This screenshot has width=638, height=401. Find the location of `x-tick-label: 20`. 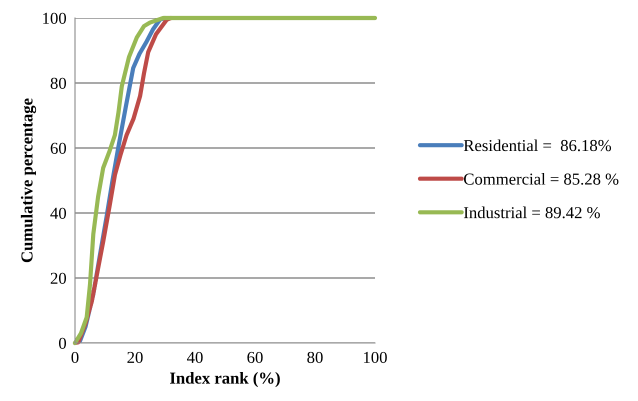

x-tick-label: 20 is located at coordinates (135, 358).